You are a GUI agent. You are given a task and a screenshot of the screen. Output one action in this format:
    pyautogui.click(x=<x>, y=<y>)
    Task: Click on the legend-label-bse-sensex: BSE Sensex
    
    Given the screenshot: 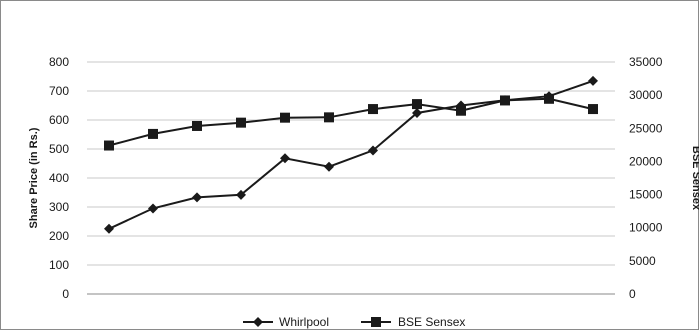 What is the action you would take?
    pyautogui.click(x=431, y=322)
    